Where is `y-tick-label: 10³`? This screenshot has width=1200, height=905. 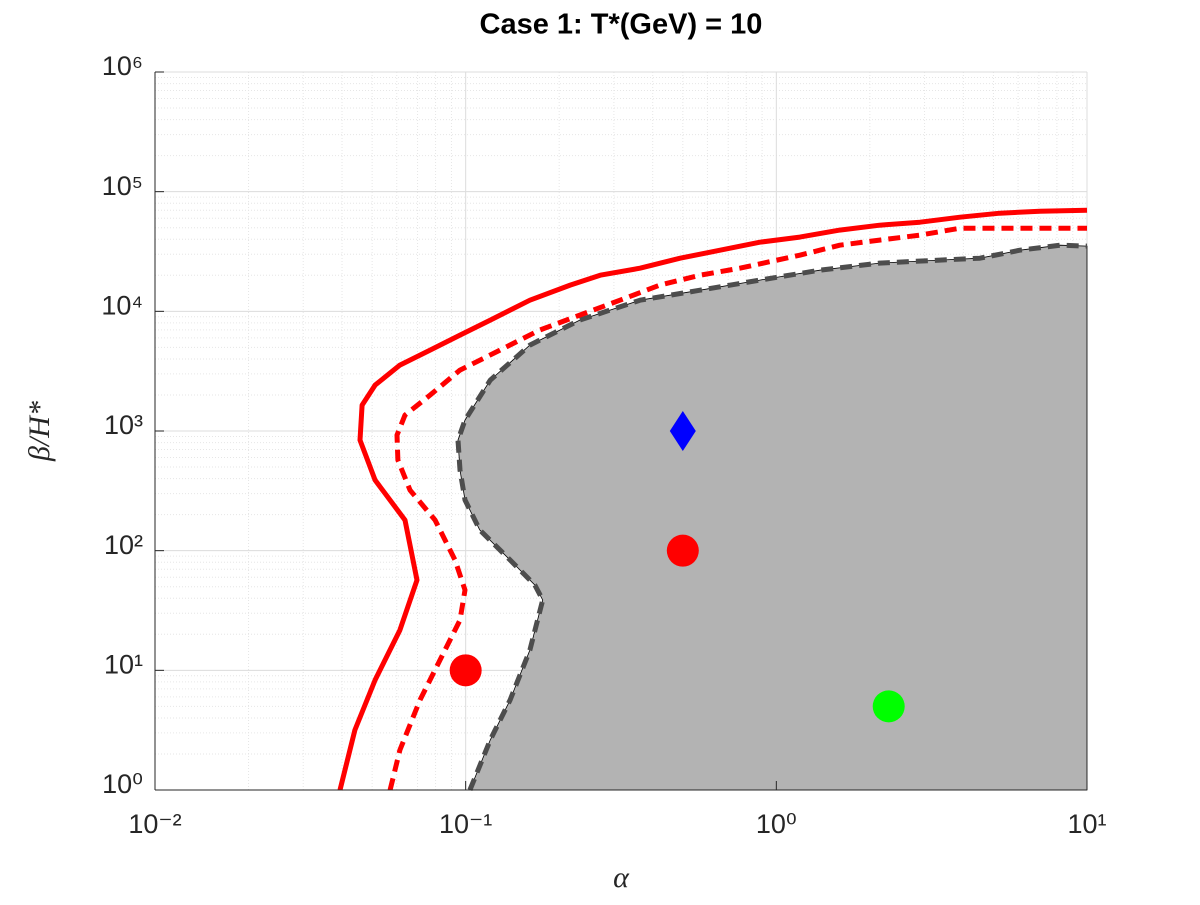
y-tick-label: 10³ is located at coordinates (123, 425).